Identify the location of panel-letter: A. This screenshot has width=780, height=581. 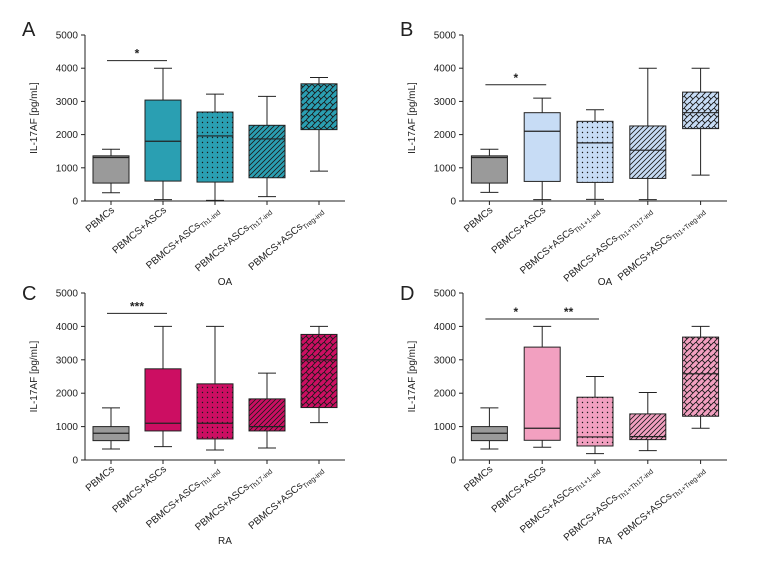
(29, 30).